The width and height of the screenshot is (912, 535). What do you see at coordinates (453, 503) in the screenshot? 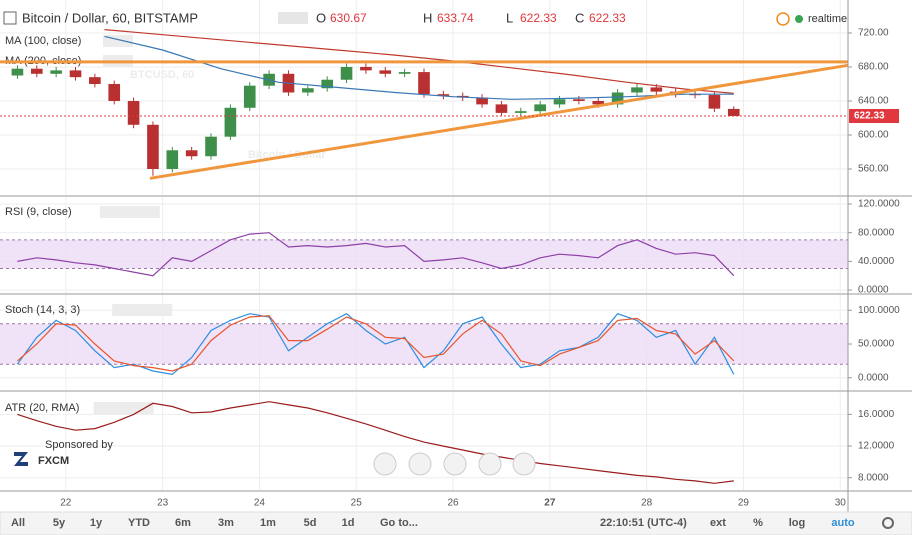
I see `x-tick-label: 26` at bounding box center [453, 503].